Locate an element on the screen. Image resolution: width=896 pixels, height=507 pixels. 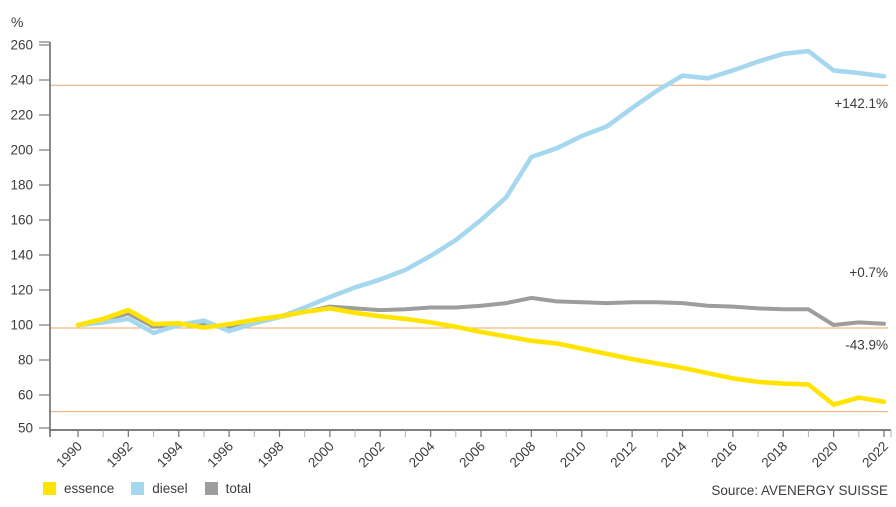
x-tick-label-1990: 1990 is located at coordinates (69, 455).